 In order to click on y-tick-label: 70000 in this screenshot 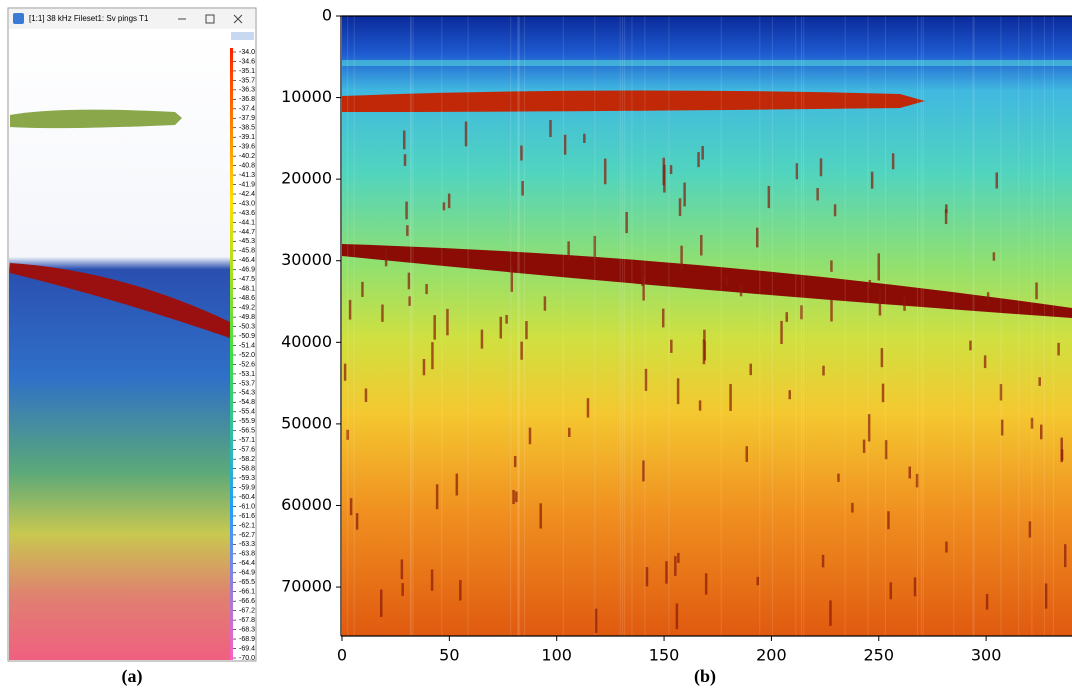, I will do `click(306, 586)`.